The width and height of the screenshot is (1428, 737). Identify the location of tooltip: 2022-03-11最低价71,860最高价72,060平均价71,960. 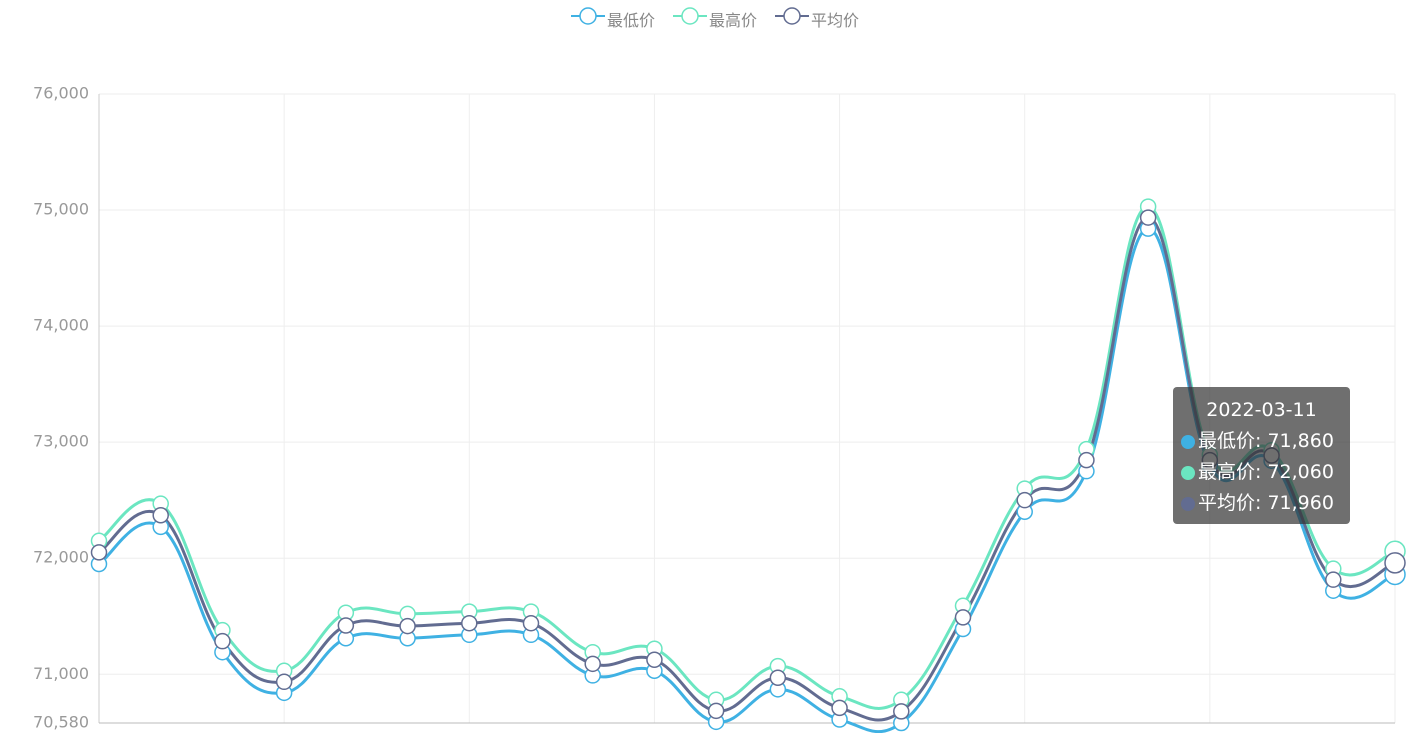
(1261, 455).